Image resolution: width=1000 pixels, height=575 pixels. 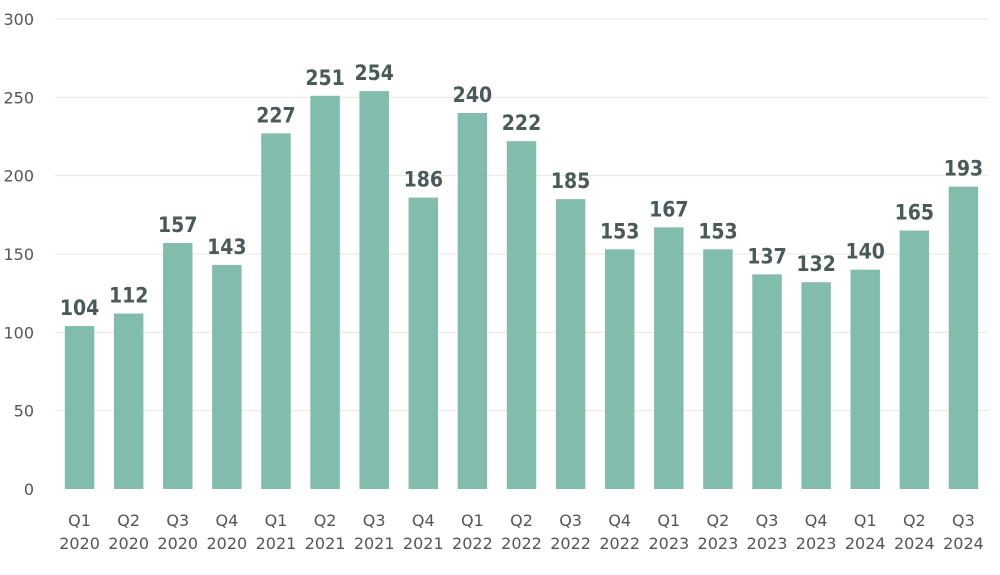 What do you see at coordinates (18, 332) in the screenshot?
I see `y-tick-label: 100` at bounding box center [18, 332].